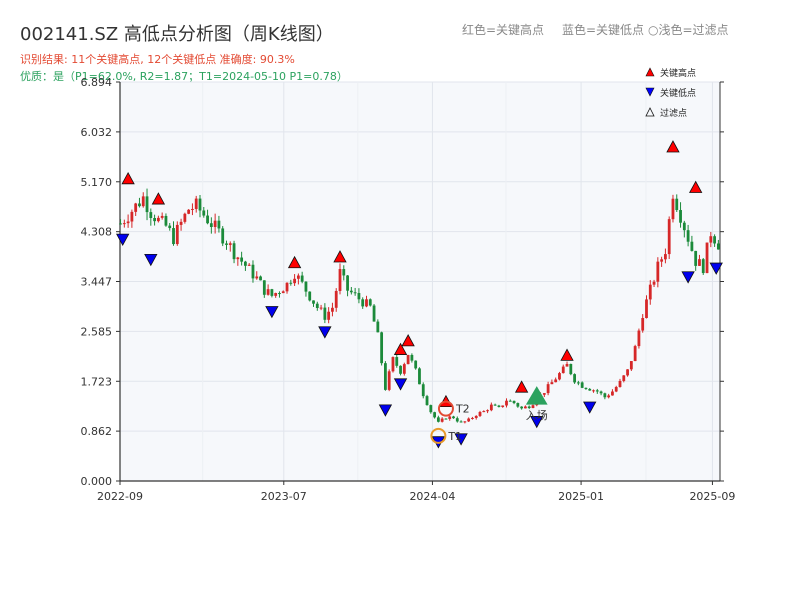 The image size is (800, 600). I want to click on chart-title: 002141.SZ 高低点分析图（周K线图）, so click(177, 34).